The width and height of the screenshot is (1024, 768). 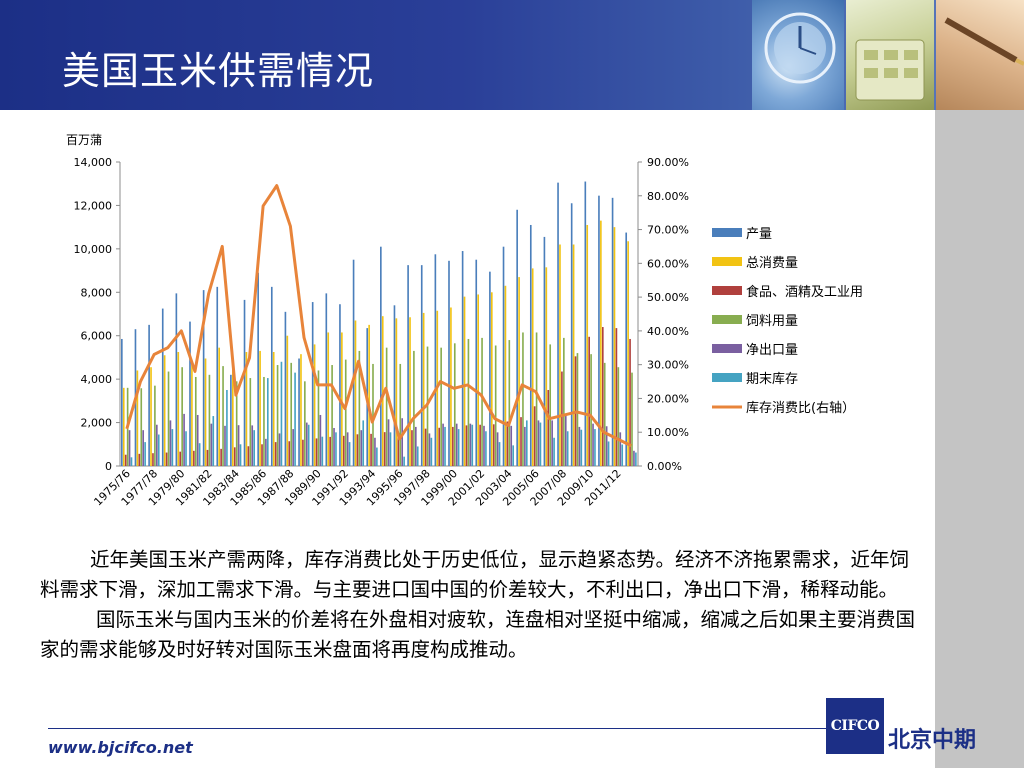 I want to click on legend-label: 期末库存, so click(x=772, y=379).